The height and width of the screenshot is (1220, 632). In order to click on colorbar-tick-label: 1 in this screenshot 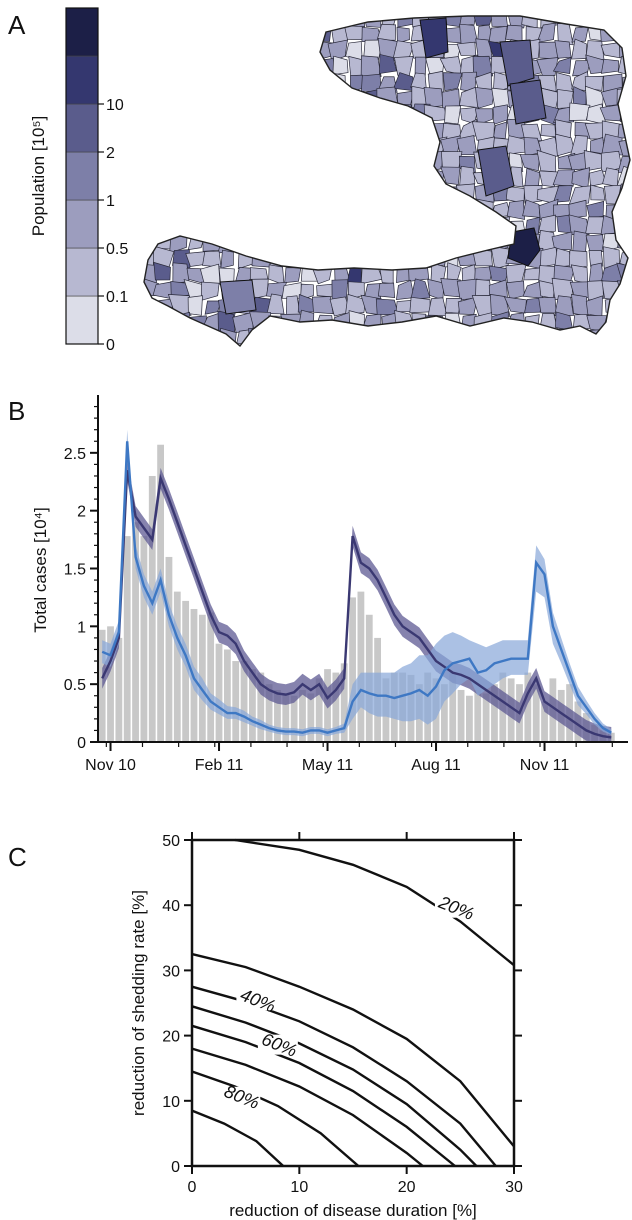, I will do `click(110, 201)`.